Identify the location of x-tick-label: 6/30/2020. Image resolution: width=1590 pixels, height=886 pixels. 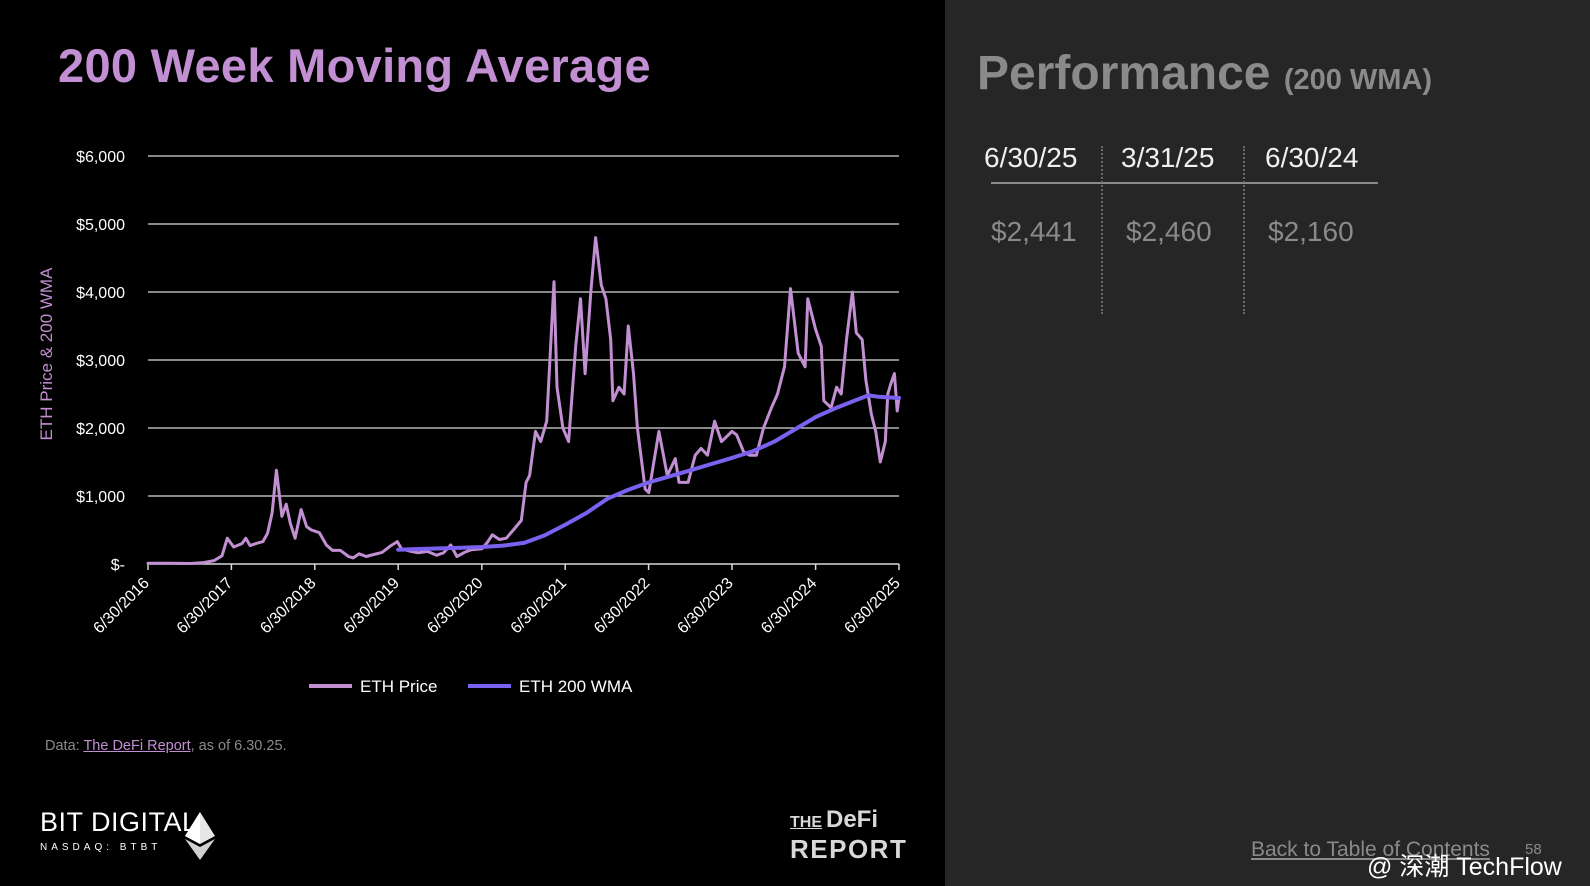
(455, 606).